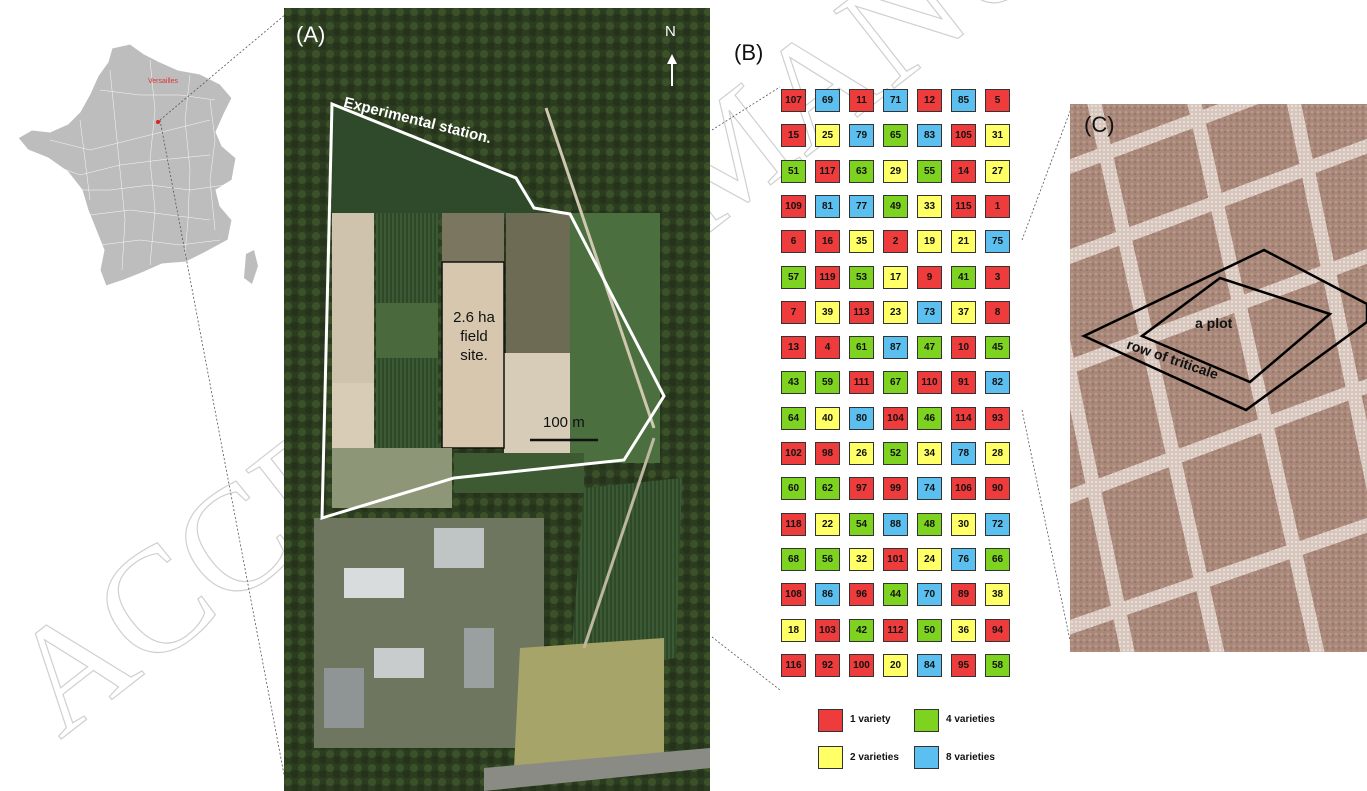 The height and width of the screenshot is (791, 1367). What do you see at coordinates (861, 595) in the screenshot?
I see `plot-cell: 96` at bounding box center [861, 595].